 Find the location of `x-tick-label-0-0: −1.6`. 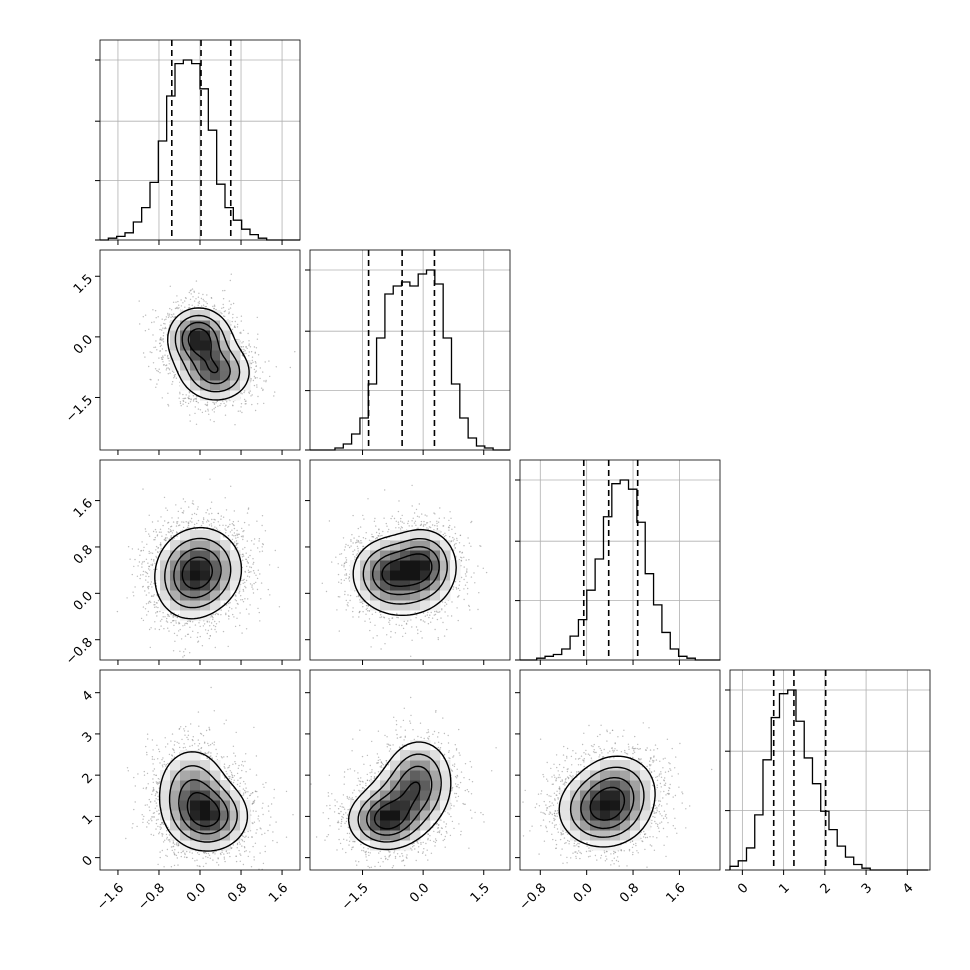

x-tick-label-0-0: −1.6 is located at coordinates (110, 897).